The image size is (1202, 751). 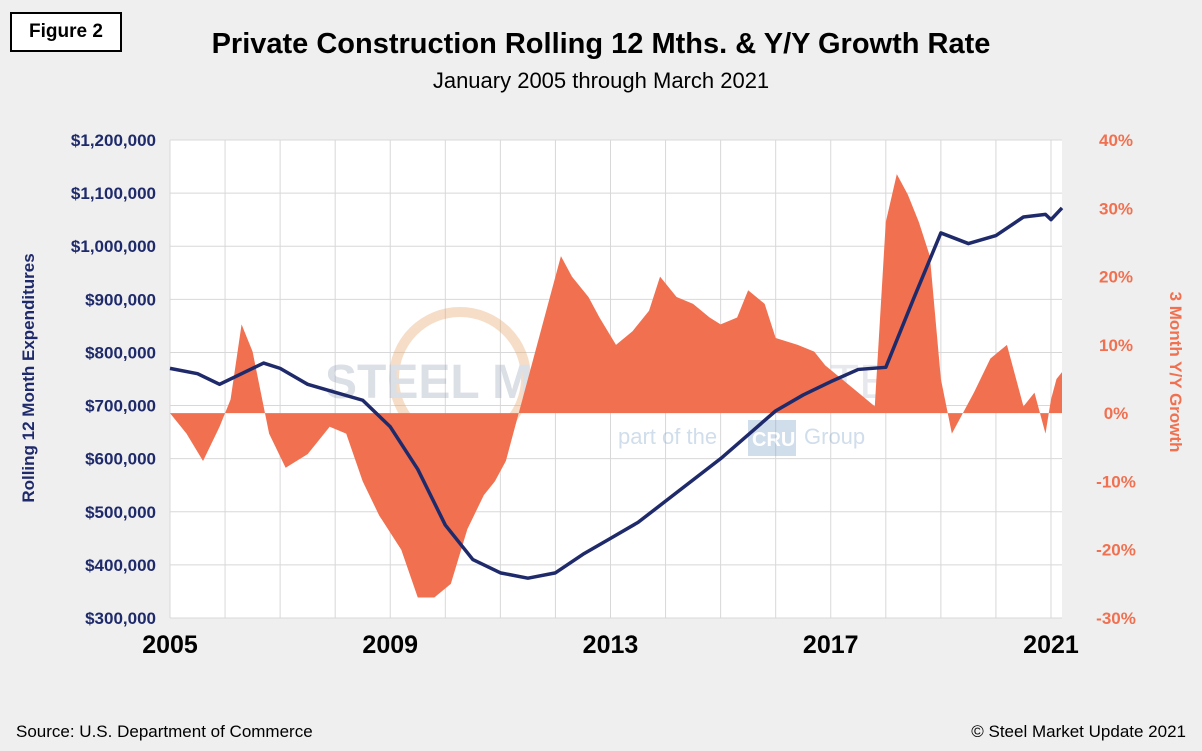 What do you see at coordinates (120, 299) in the screenshot?
I see `left-tick-label: $900,000` at bounding box center [120, 299].